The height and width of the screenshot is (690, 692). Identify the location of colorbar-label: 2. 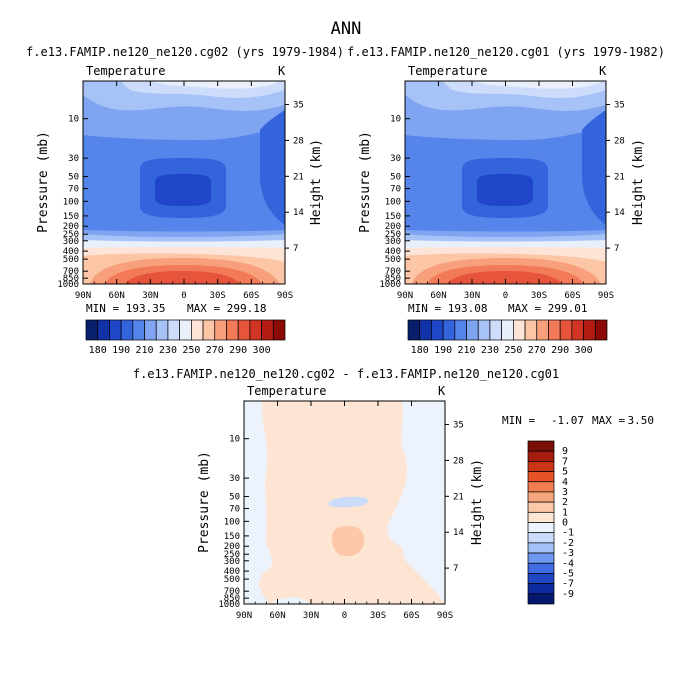
(565, 502).